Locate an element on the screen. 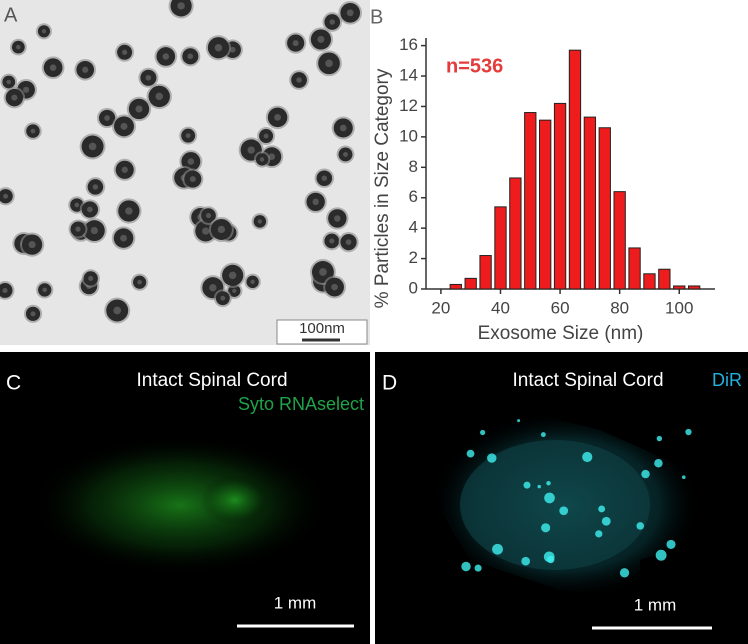 The image size is (748, 644). x-axis-label: Exosome Size (nm) is located at coordinates (561, 333).